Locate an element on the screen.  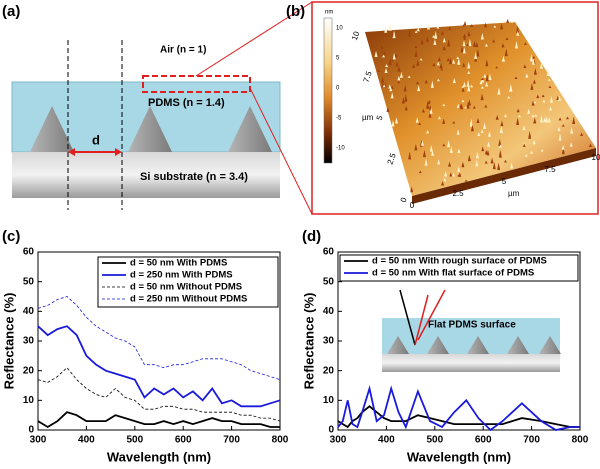
afm-y-tick: 10 is located at coordinates (356, 36).